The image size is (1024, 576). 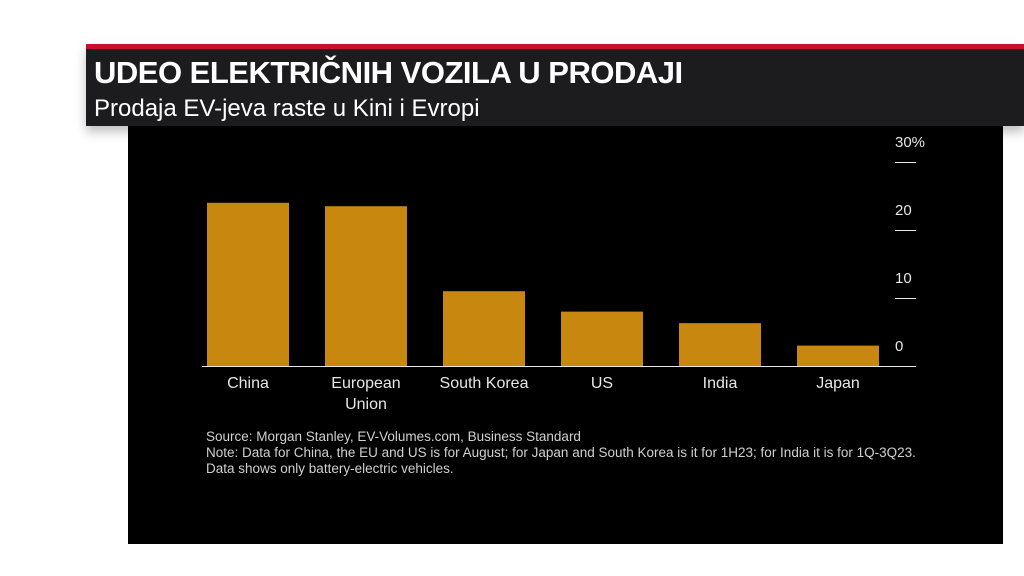 What do you see at coordinates (903, 210) in the screenshot?
I see `y-tick-label: 20` at bounding box center [903, 210].